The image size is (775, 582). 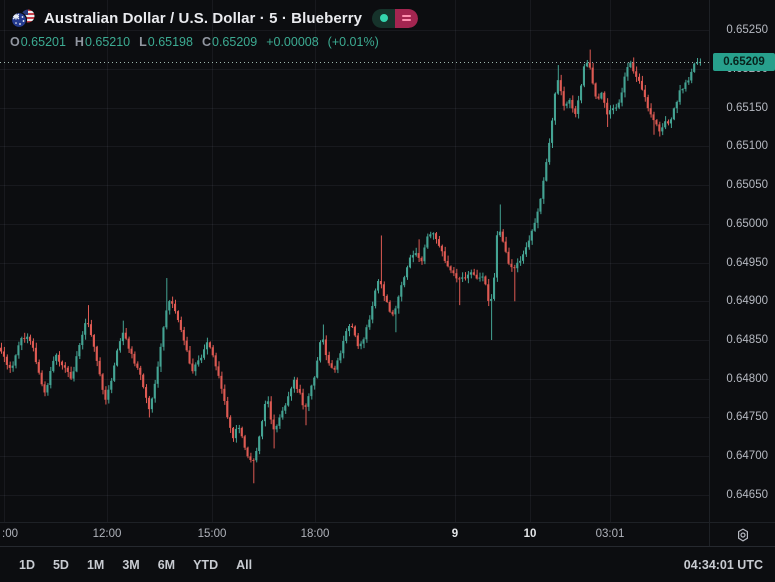 What do you see at coordinates (61, 565) in the screenshot?
I see `range-button-5d: 5D` at bounding box center [61, 565].